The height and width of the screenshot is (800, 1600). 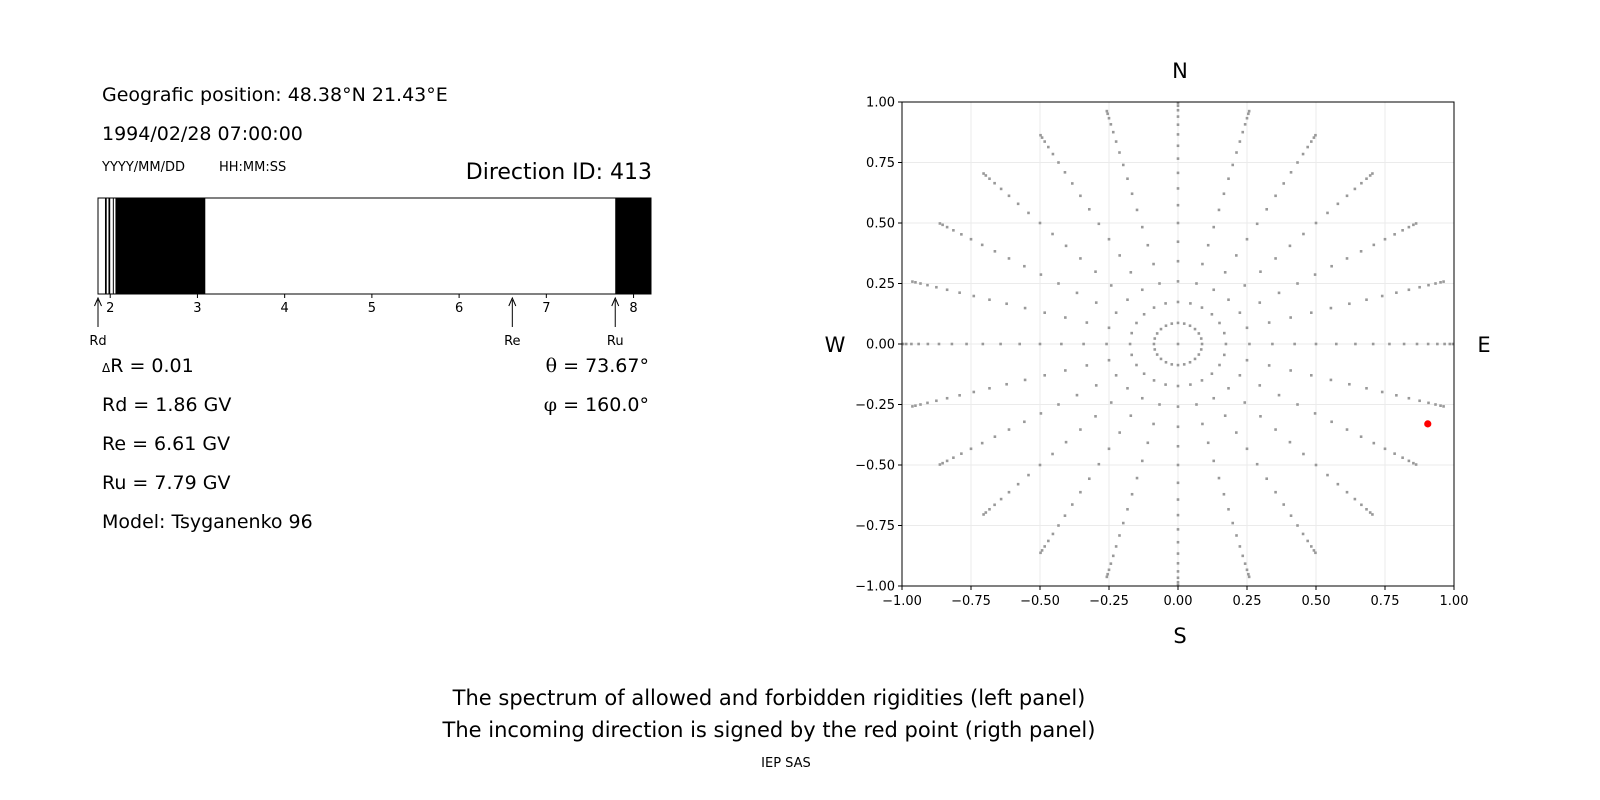 I want to click on date-format-label: YYYY/MM/DD, so click(x=143, y=167).